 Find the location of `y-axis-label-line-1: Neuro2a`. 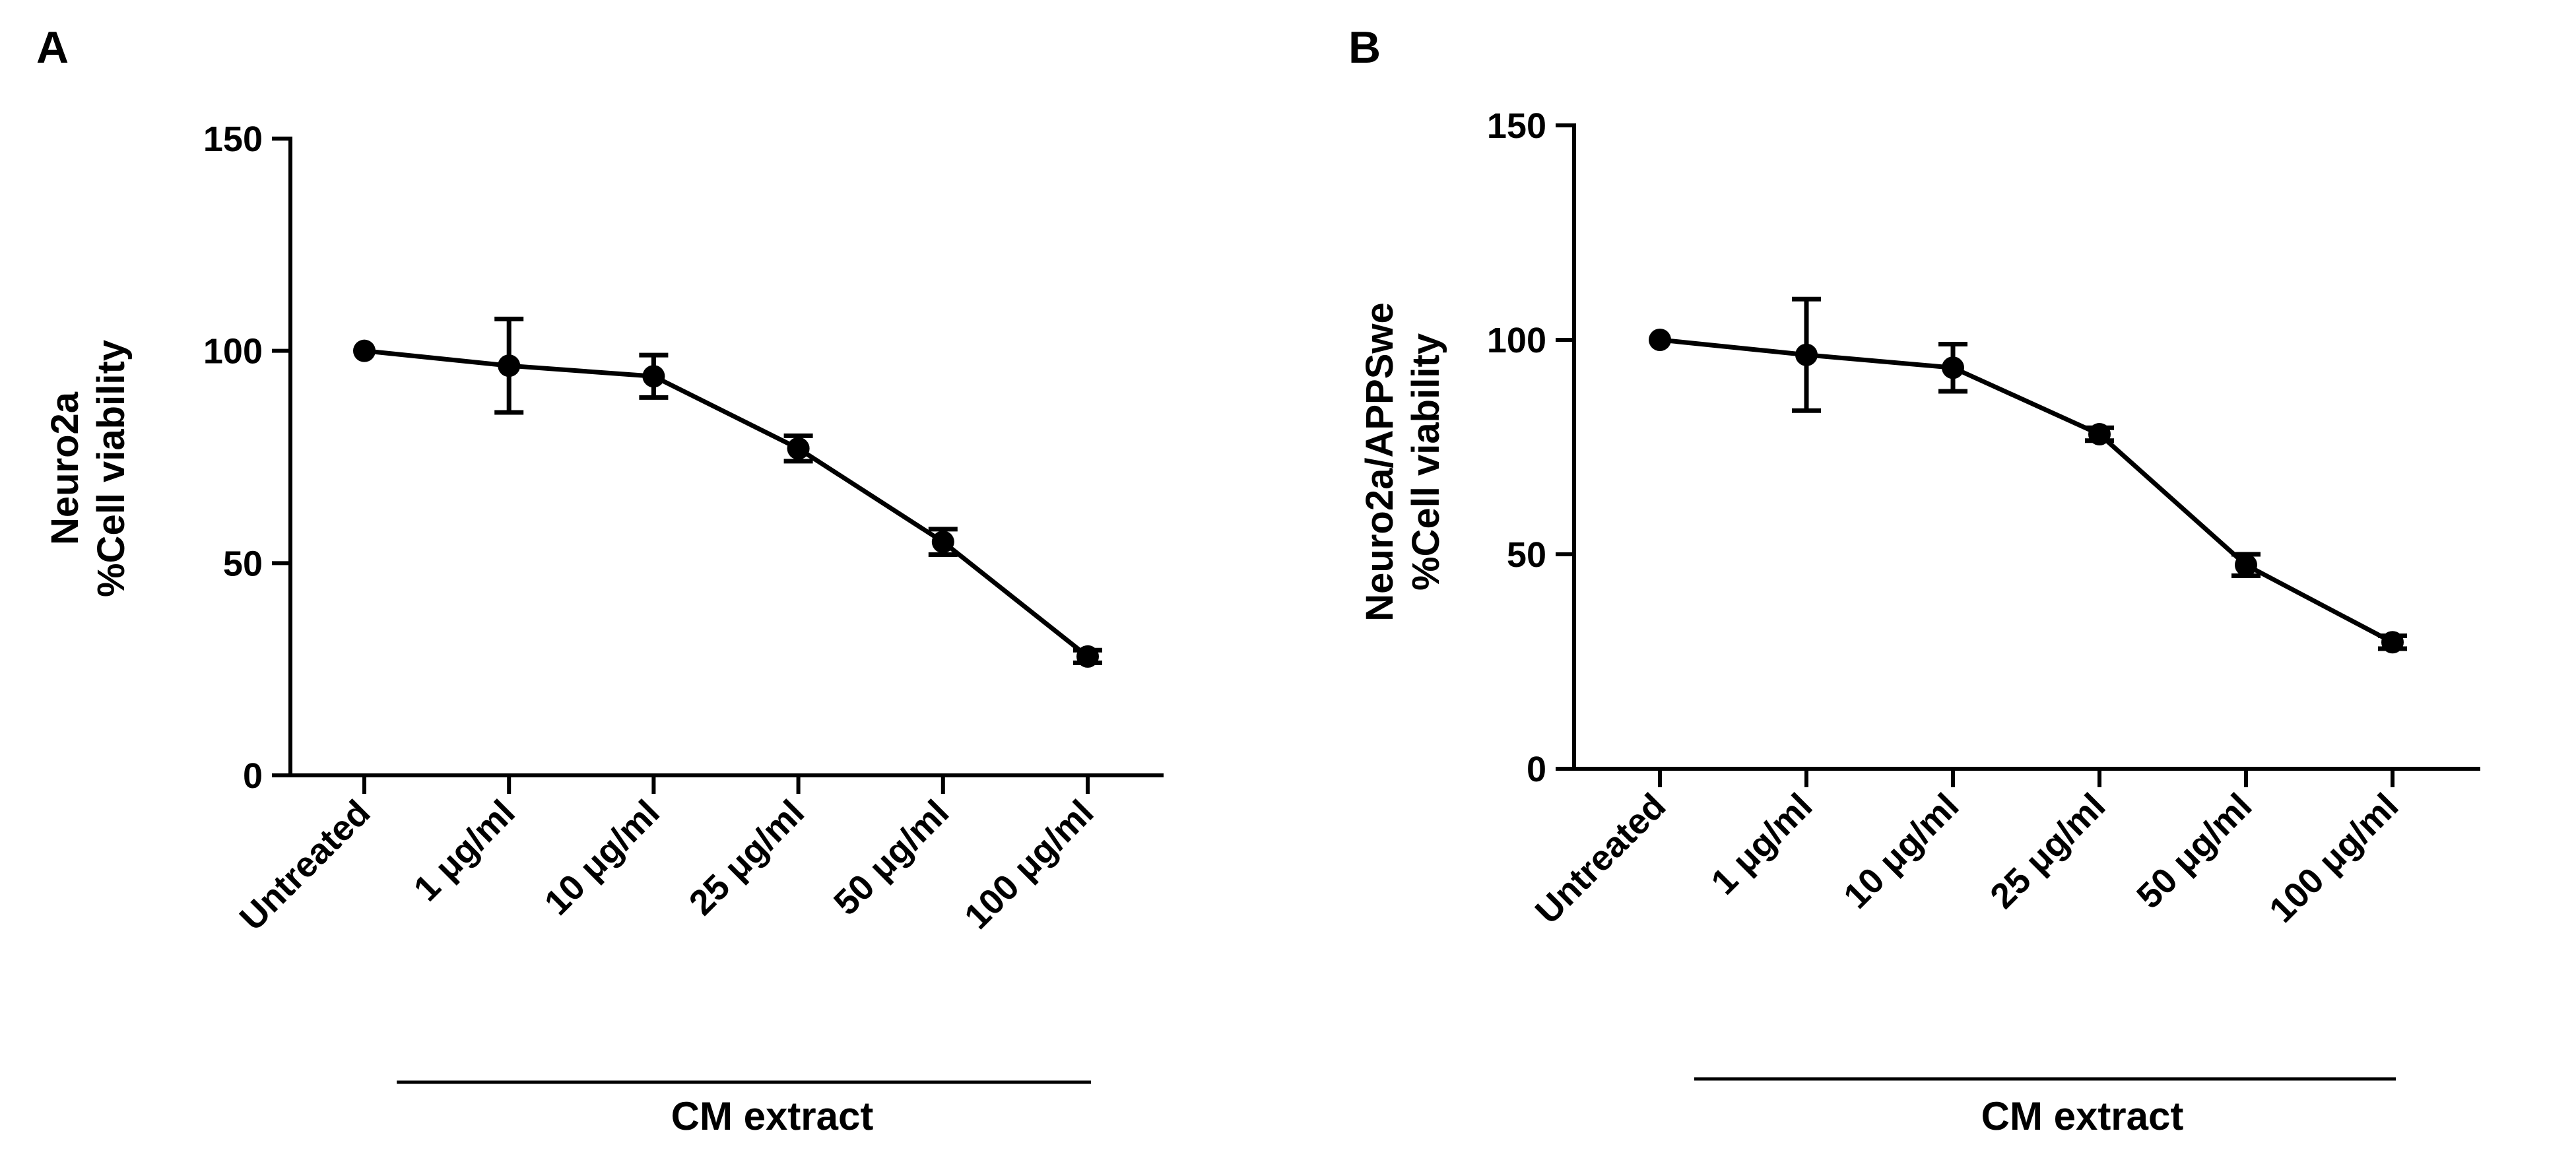

y-axis-label-line-1: Neuro2a is located at coordinates (65, 468).